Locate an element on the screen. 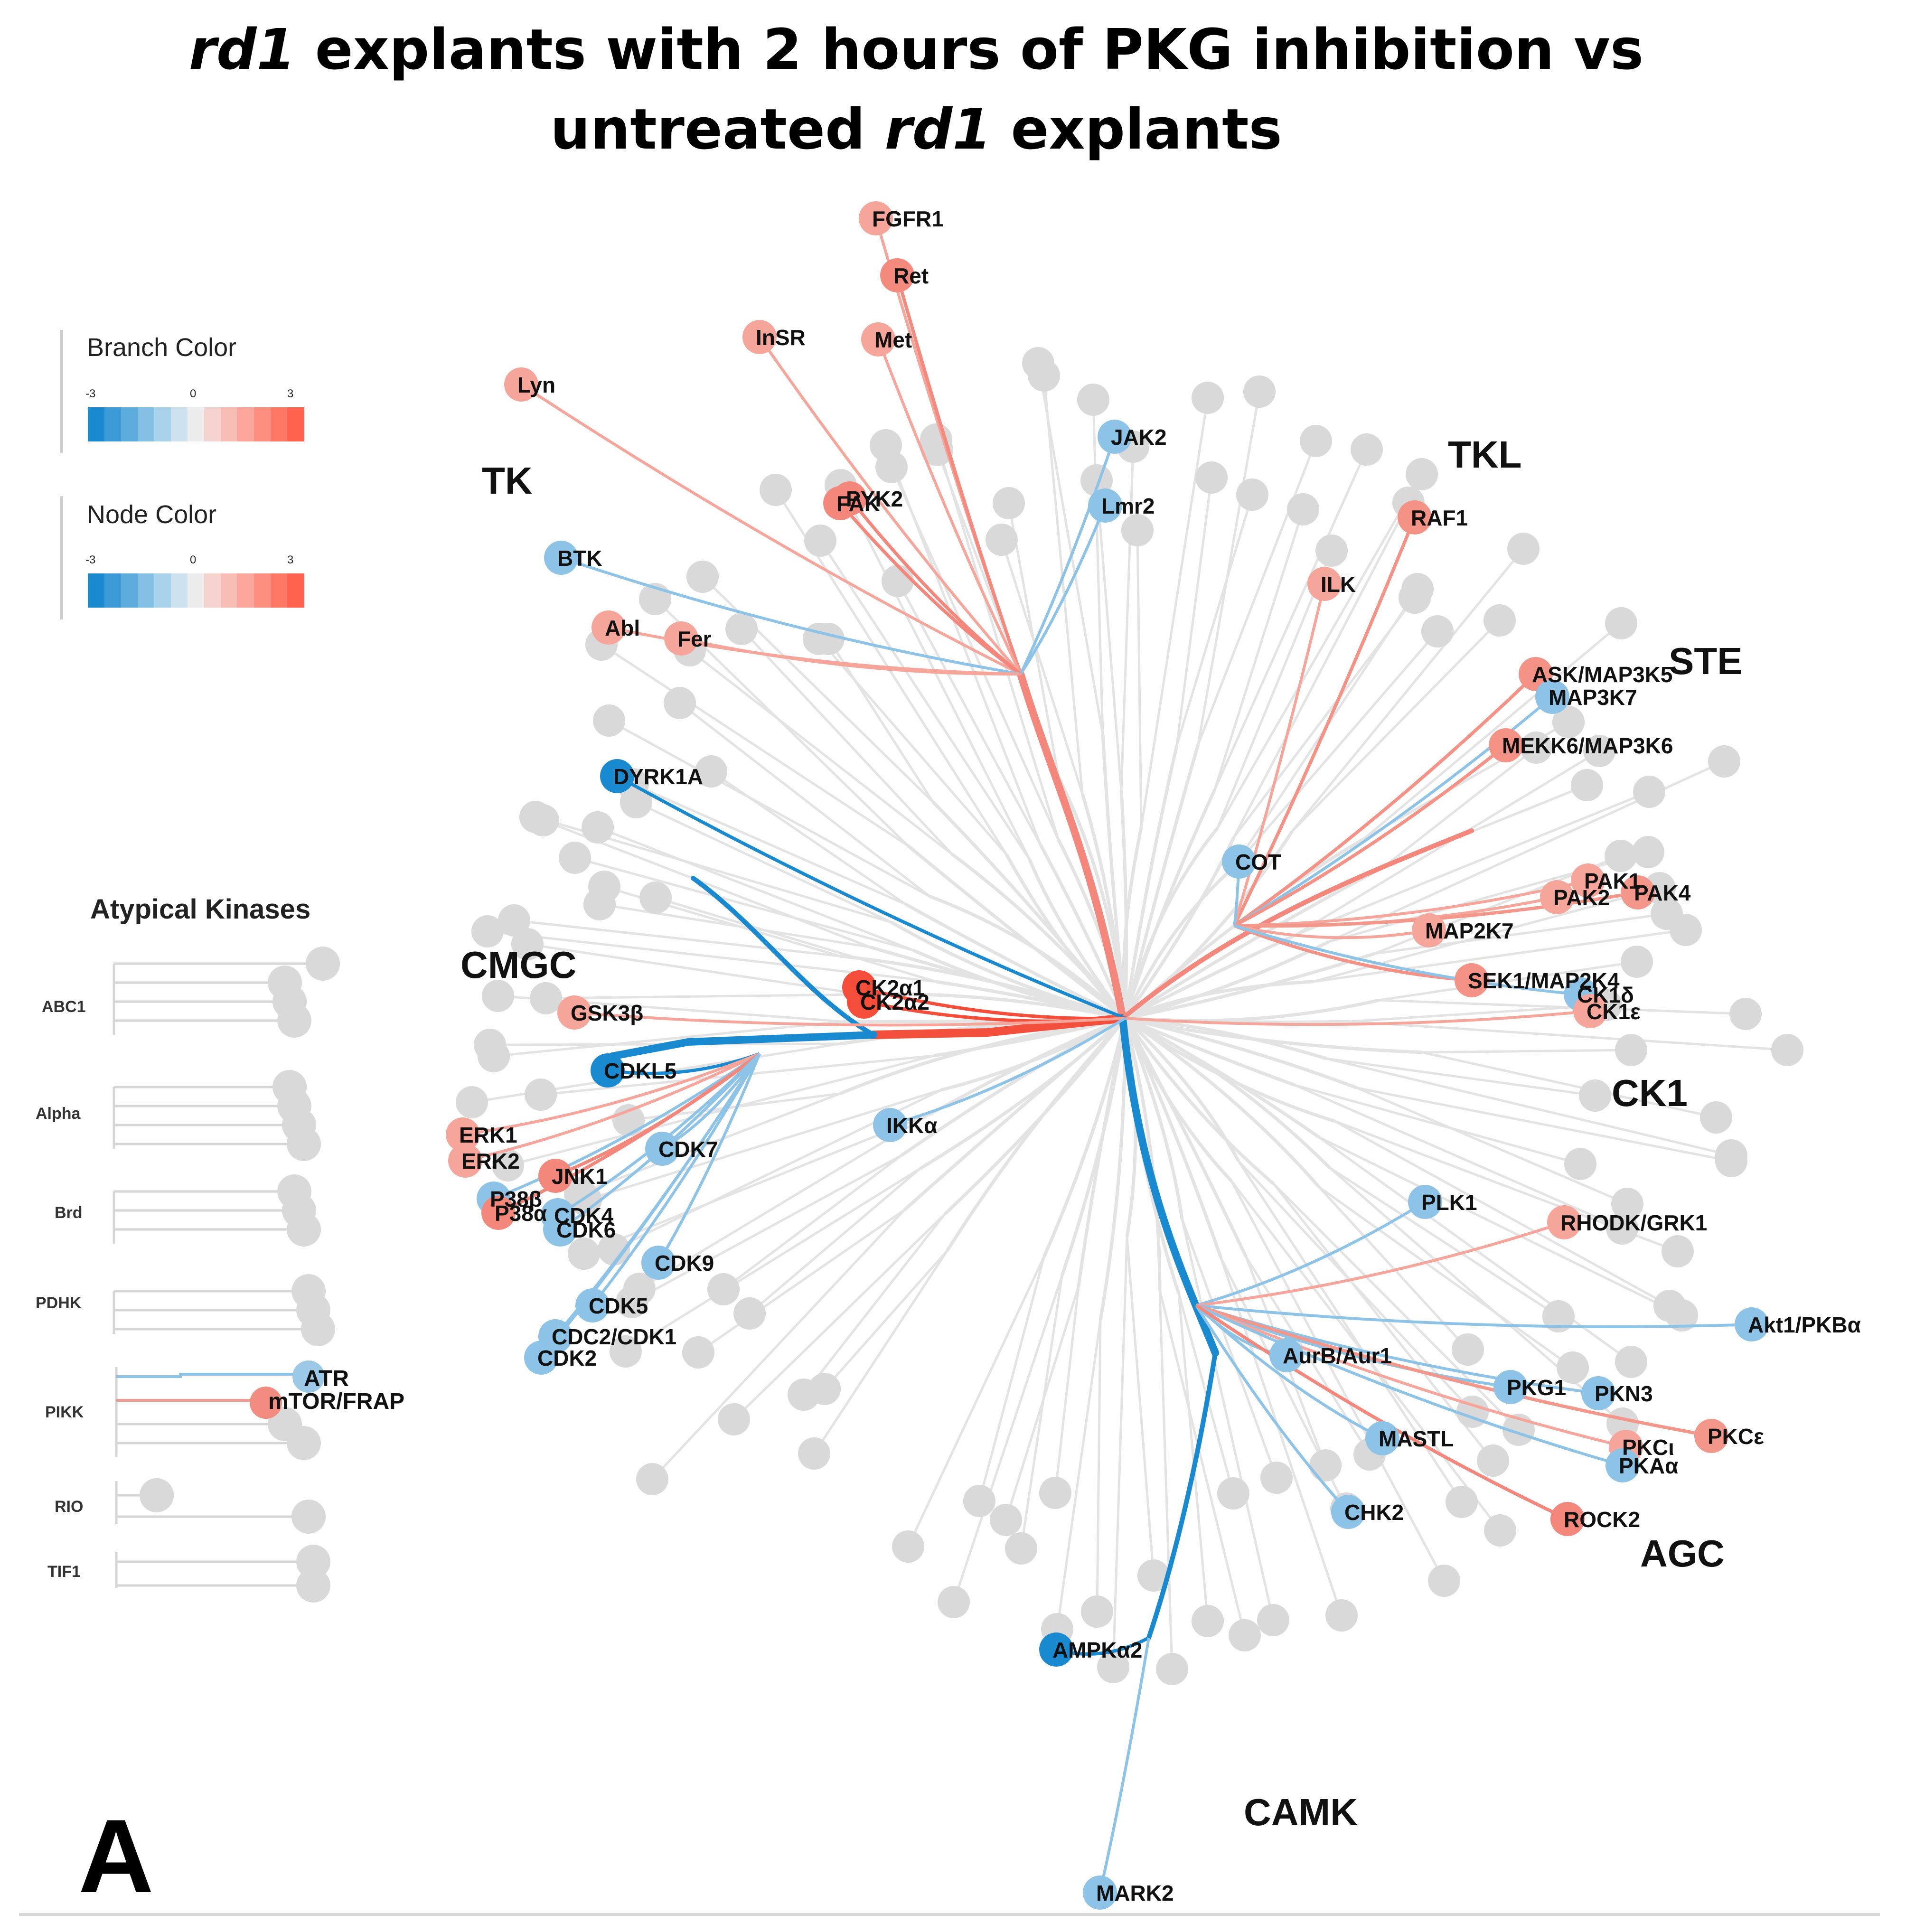 The image size is (1906, 1932). branch-btk is located at coordinates (791, 615).